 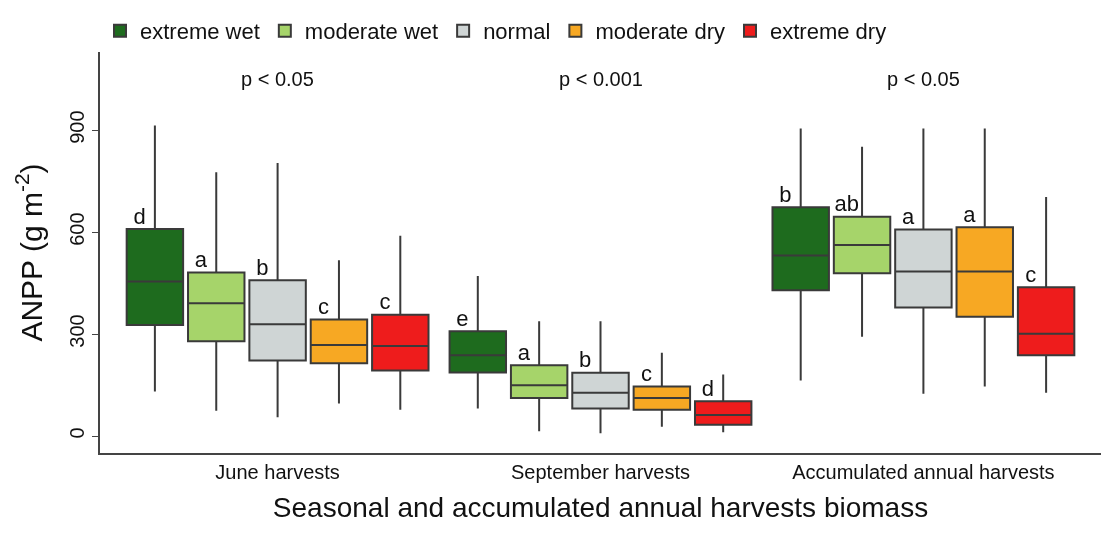 What do you see at coordinates (517, 32) in the screenshot?
I see `legend-label: normal` at bounding box center [517, 32].